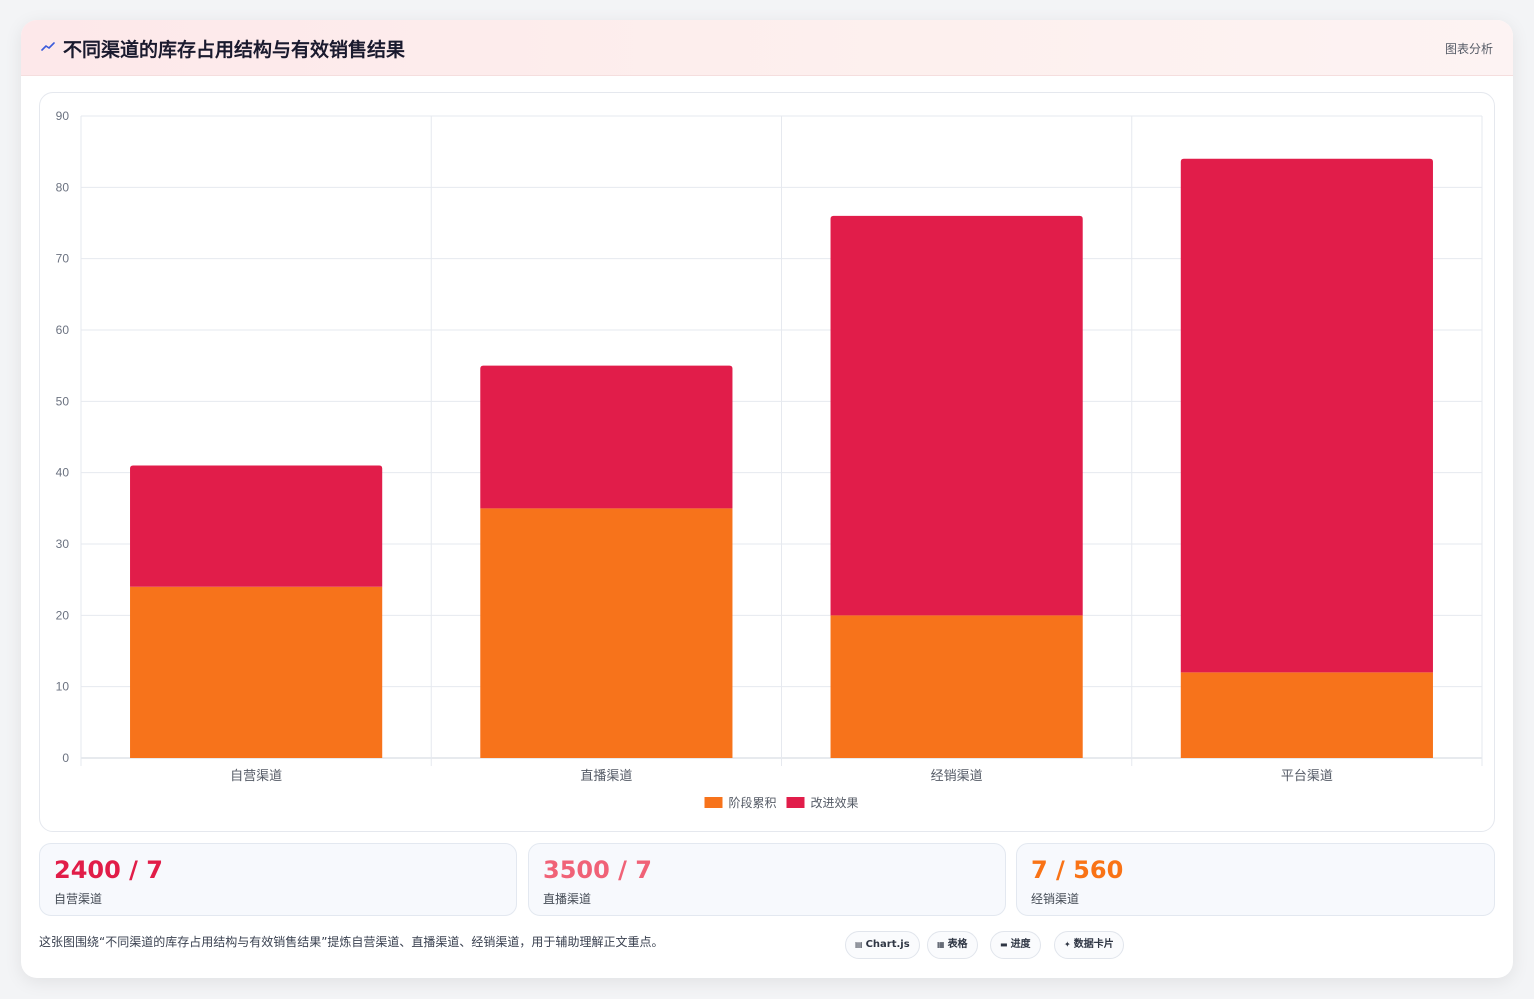 The height and width of the screenshot is (999, 1534). I want to click on stat-label: 经销渠道, so click(1055, 899).